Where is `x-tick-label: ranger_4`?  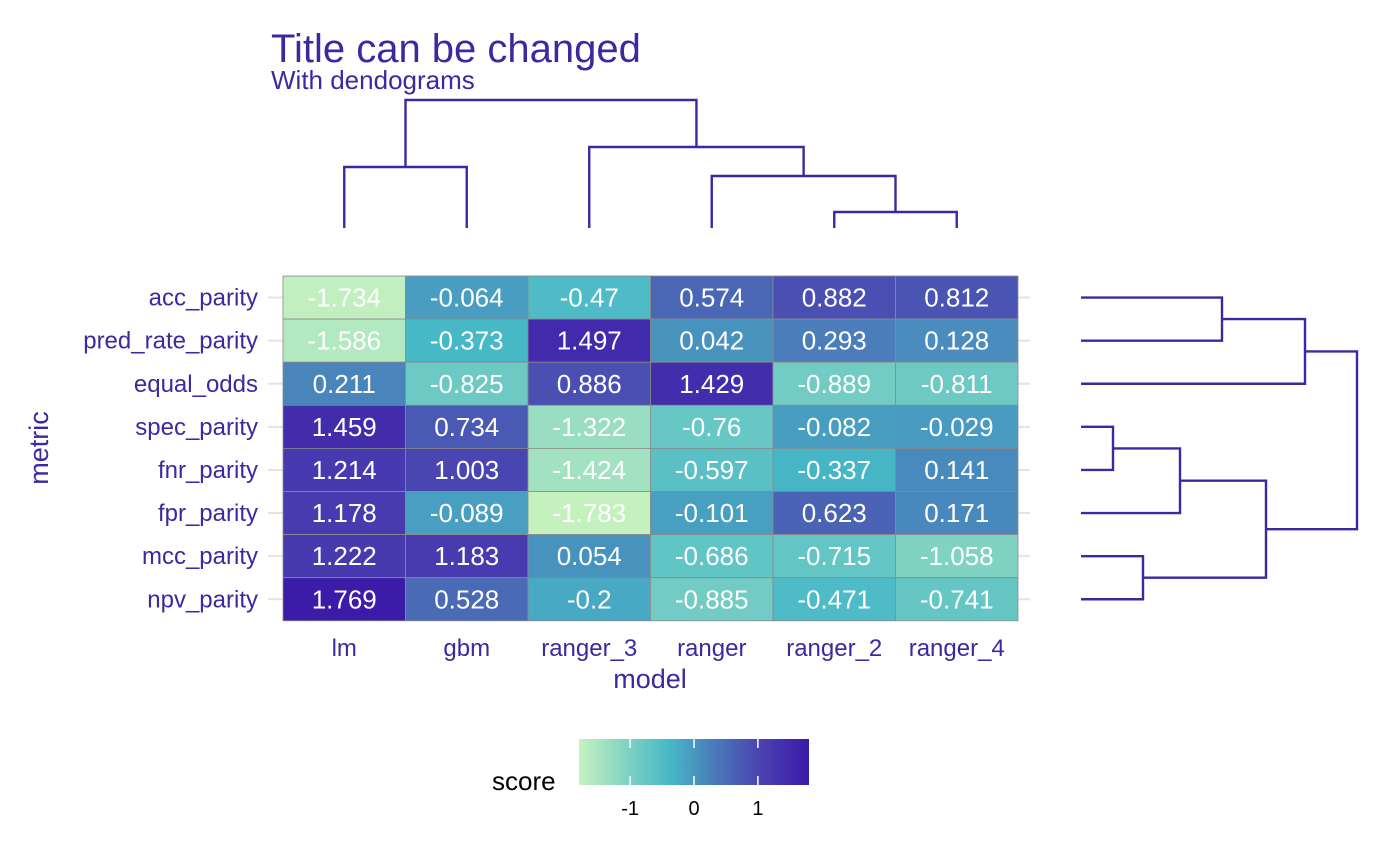 x-tick-label: ranger_4 is located at coordinates (957, 648).